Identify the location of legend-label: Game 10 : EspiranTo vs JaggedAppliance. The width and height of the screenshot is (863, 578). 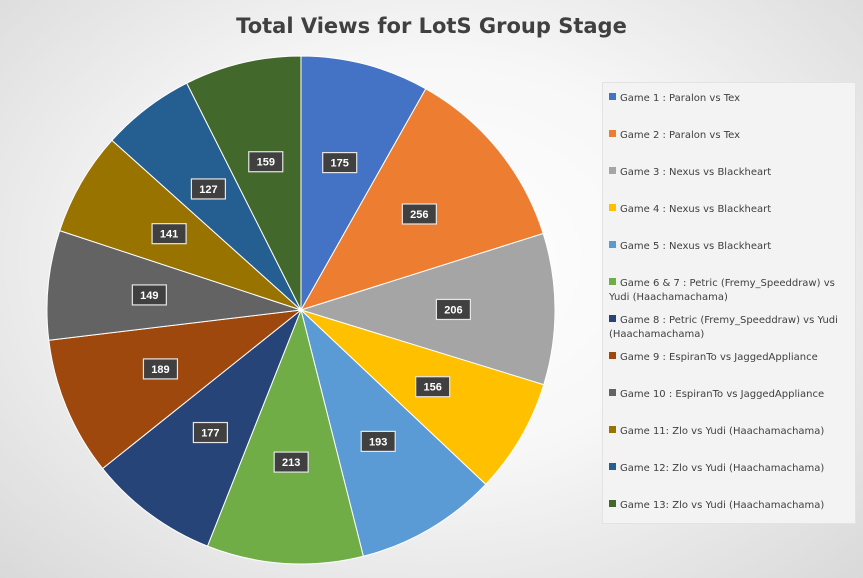
(722, 394).